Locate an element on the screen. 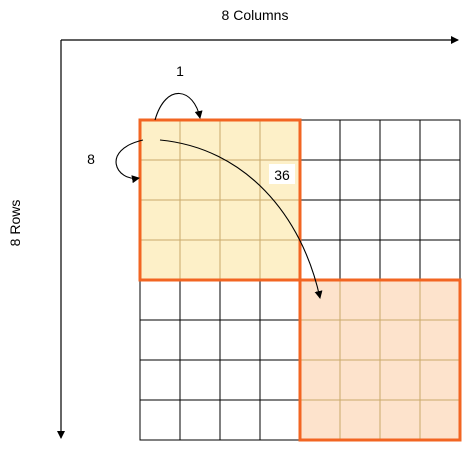 The image size is (469, 449). stride-one-label: 1 is located at coordinates (180, 71).